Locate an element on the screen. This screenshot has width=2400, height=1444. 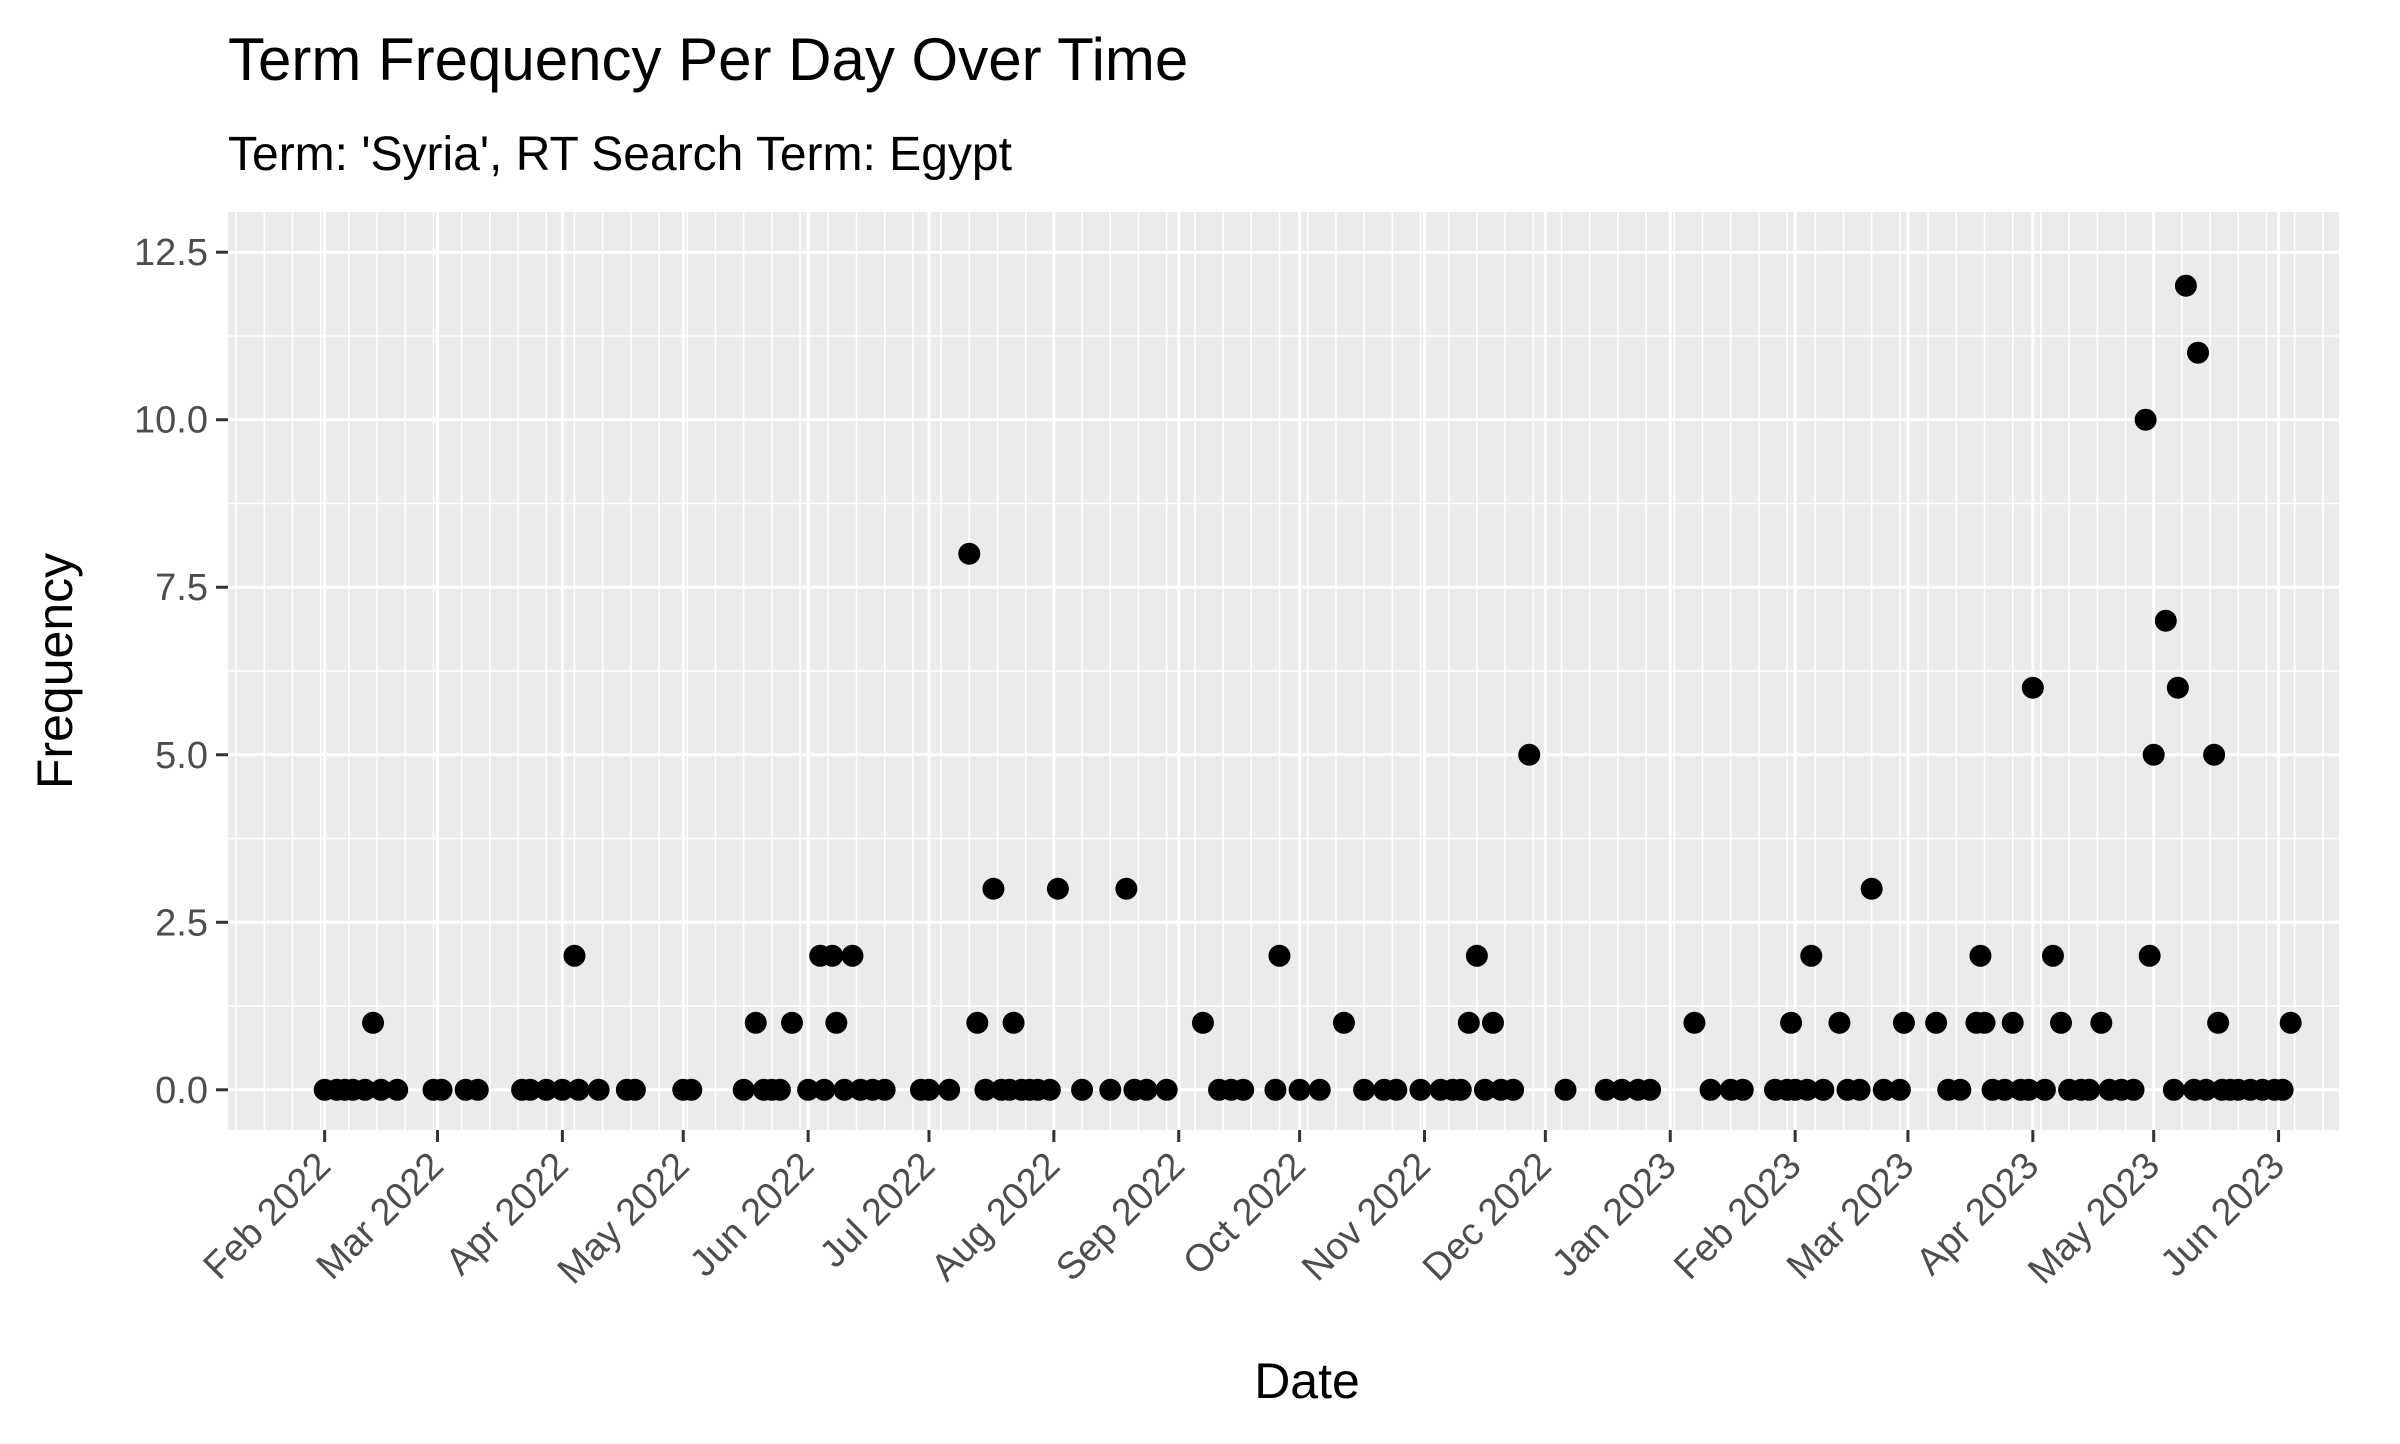
x-tick-label: Nov 2022 is located at coordinates (1366, 1217).